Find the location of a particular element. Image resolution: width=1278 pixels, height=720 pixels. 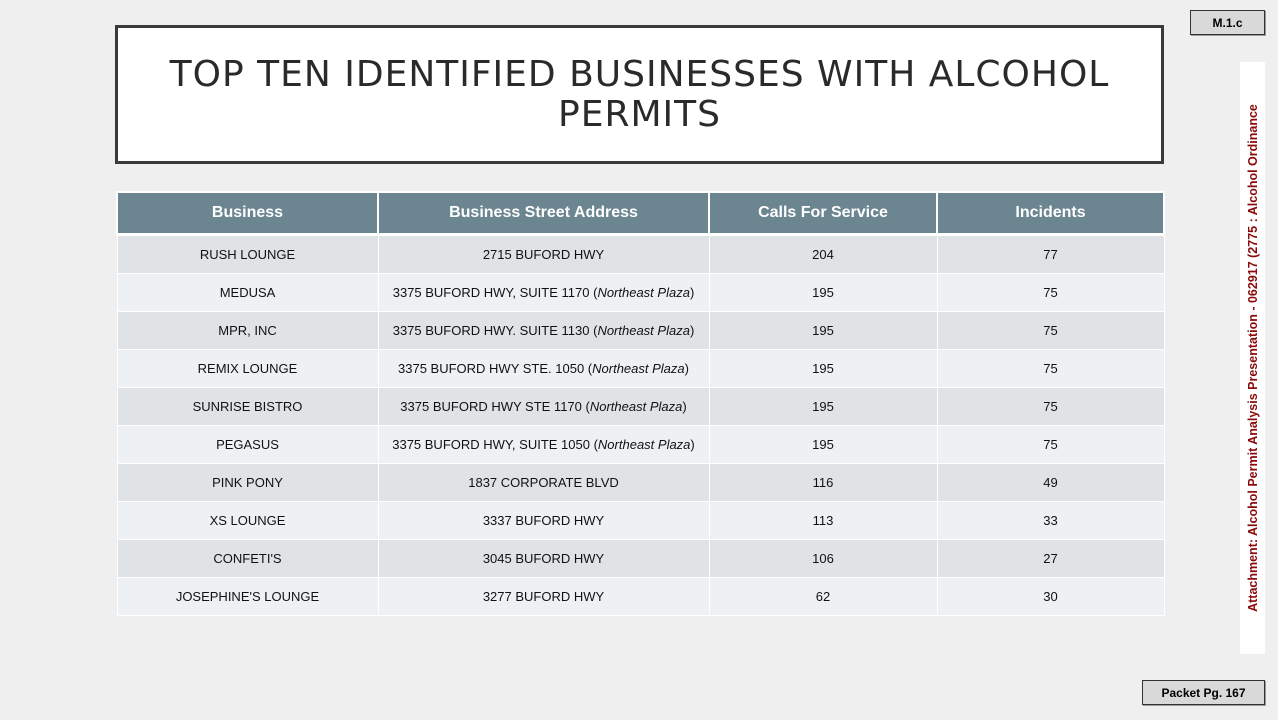

calls-cell: 204 is located at coordinates (823, 254).